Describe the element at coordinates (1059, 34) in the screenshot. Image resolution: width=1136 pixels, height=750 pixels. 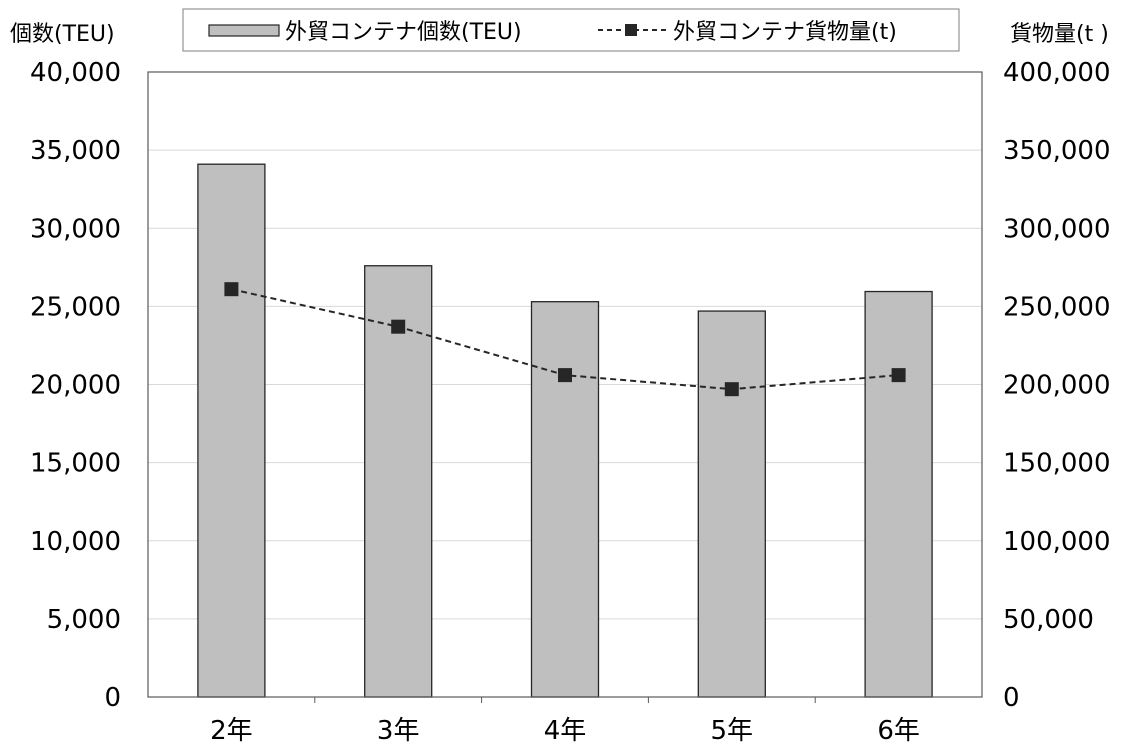
I see `right-axis-title: 貨物量(t )` at that location.